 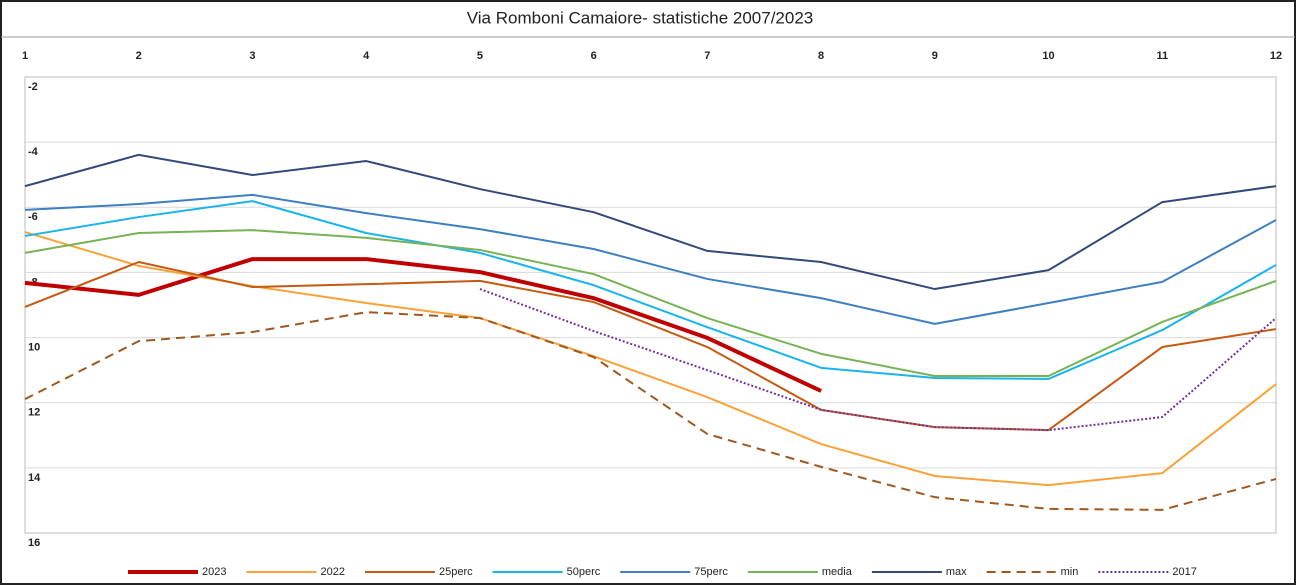 What do you see at coordinates (332, 572) in the screenshot?
I see `legend-label: 2022` at bounding box center [332, 572].